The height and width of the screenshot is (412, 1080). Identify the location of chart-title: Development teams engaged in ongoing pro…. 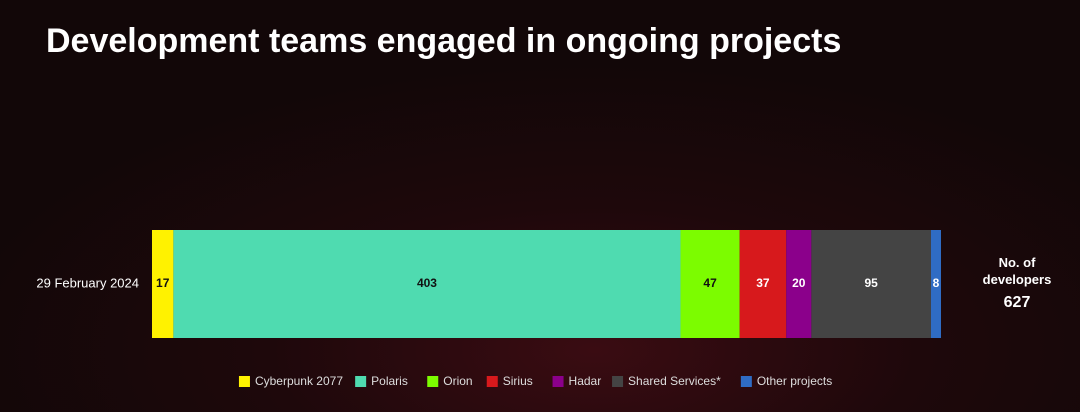
(443, 41).